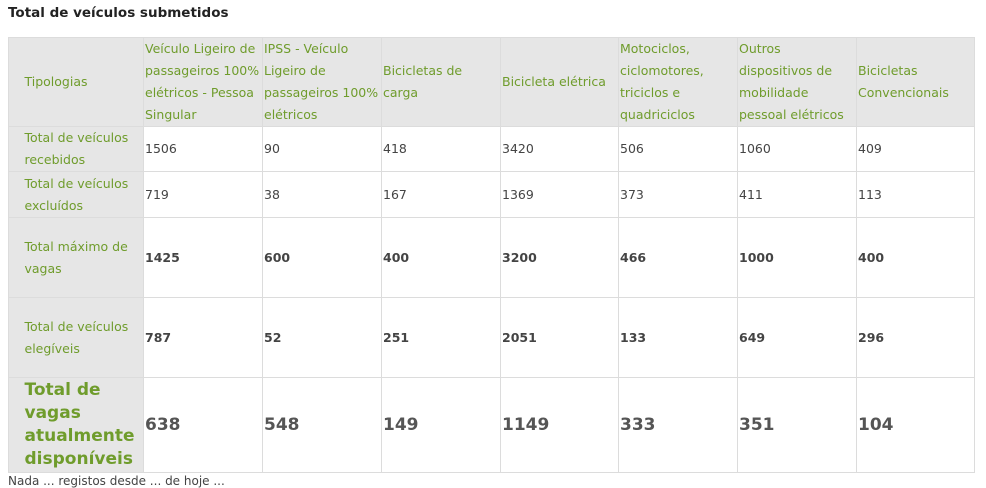  What do you see at coordinates (915, 194) in the screenshot?
I see `table-cell: 113` at bounding box center [915, 194].